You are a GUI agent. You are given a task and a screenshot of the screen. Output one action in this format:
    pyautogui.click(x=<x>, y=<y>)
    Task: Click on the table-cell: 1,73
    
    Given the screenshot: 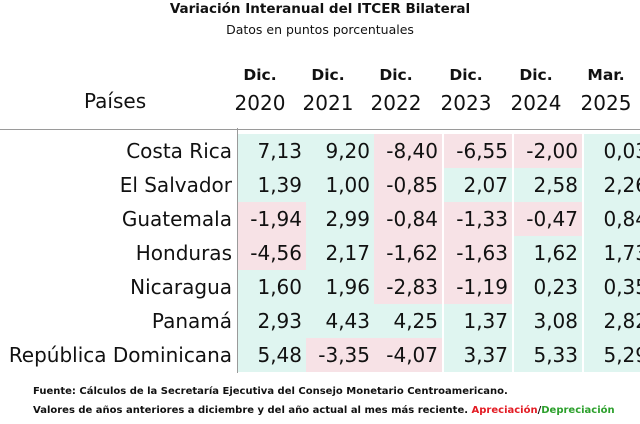 What is the action you would take?
    pyautogui.click(x=612, y=253)
    